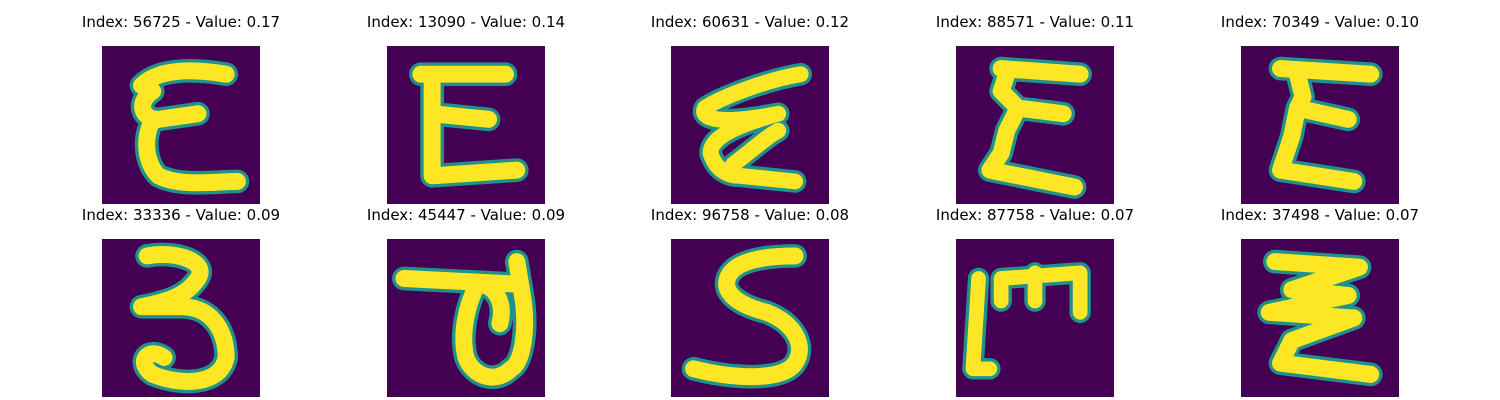  What do you see at coordinates (466, 22) in the screenshot?
I see `panel-title: Index: 13090 - Value: 0.14` at bounding box center [466, 22].